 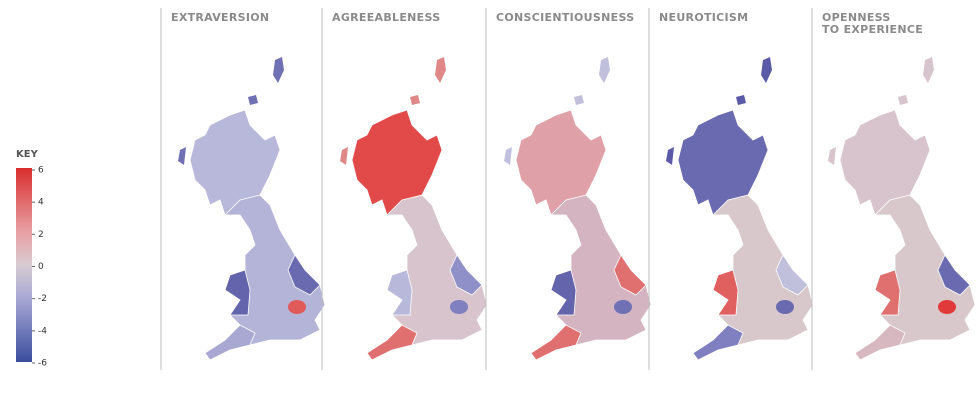 What do you see at coordinates (565, 17) in the screenshot?
I see `panel-title: CONSCIENTIOUSNESS` at bounding box center [565, 17].